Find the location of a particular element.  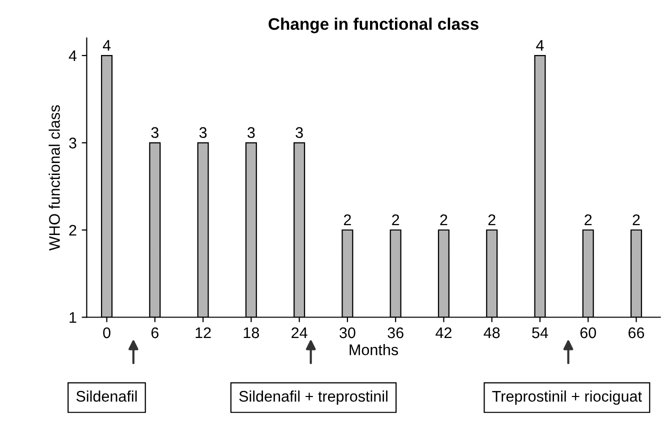

chart-title: Change in functional class is located at coordinates (373, 26).